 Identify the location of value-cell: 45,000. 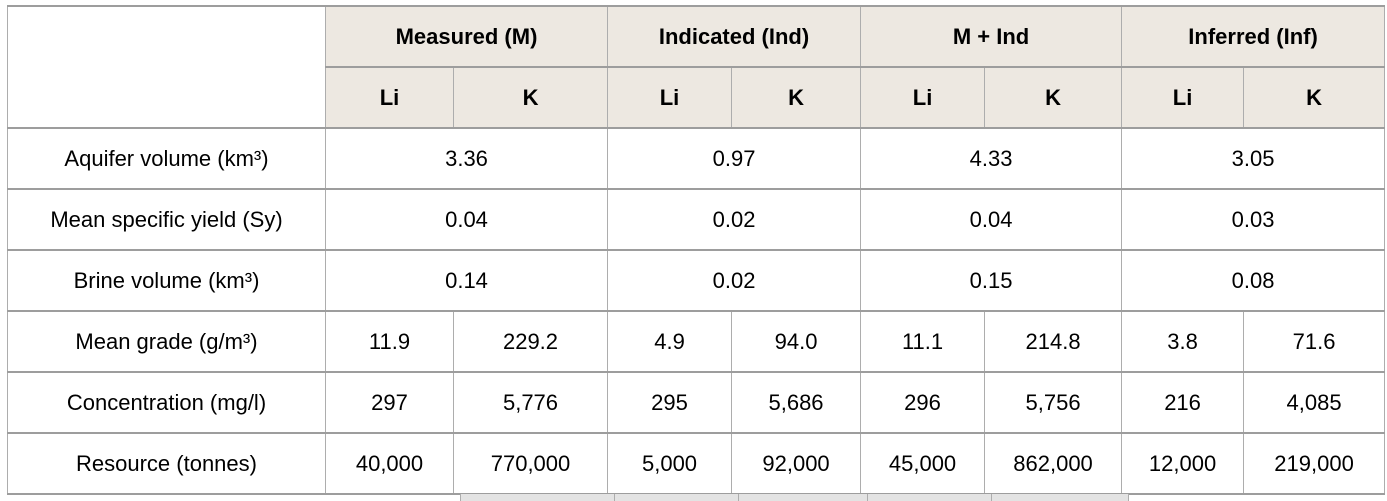
(923, 463).